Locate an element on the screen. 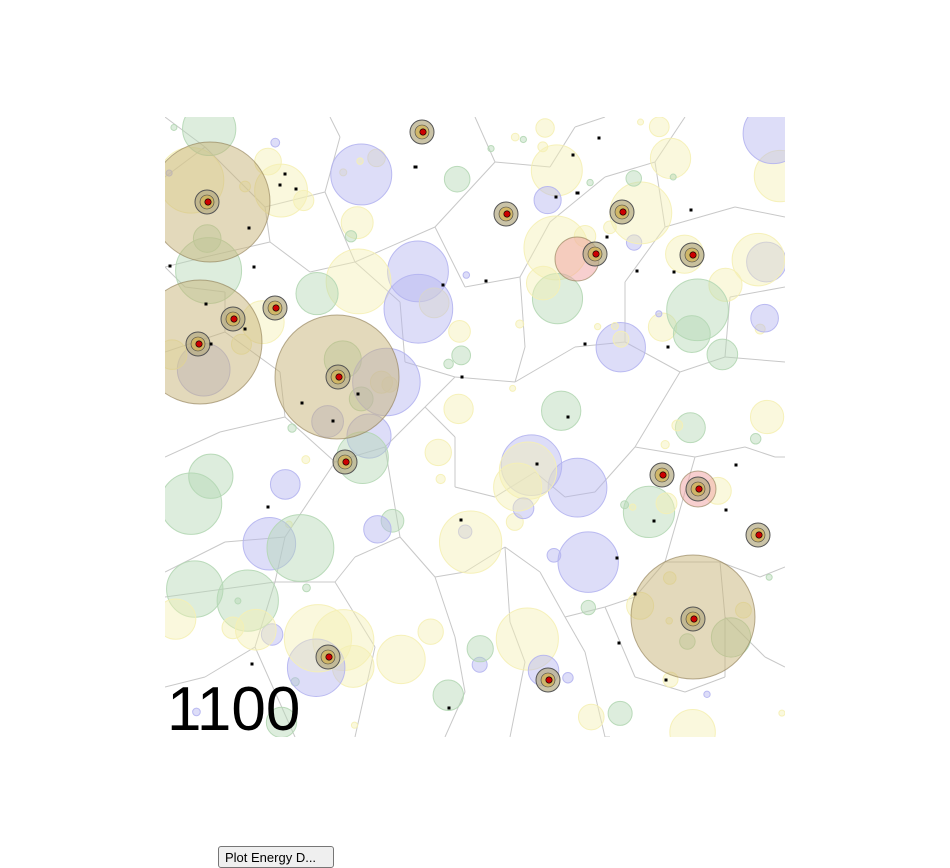 The height and width of the screenshot is (868, 950). step-counter: 1100 is located at coordinates (234, 706).